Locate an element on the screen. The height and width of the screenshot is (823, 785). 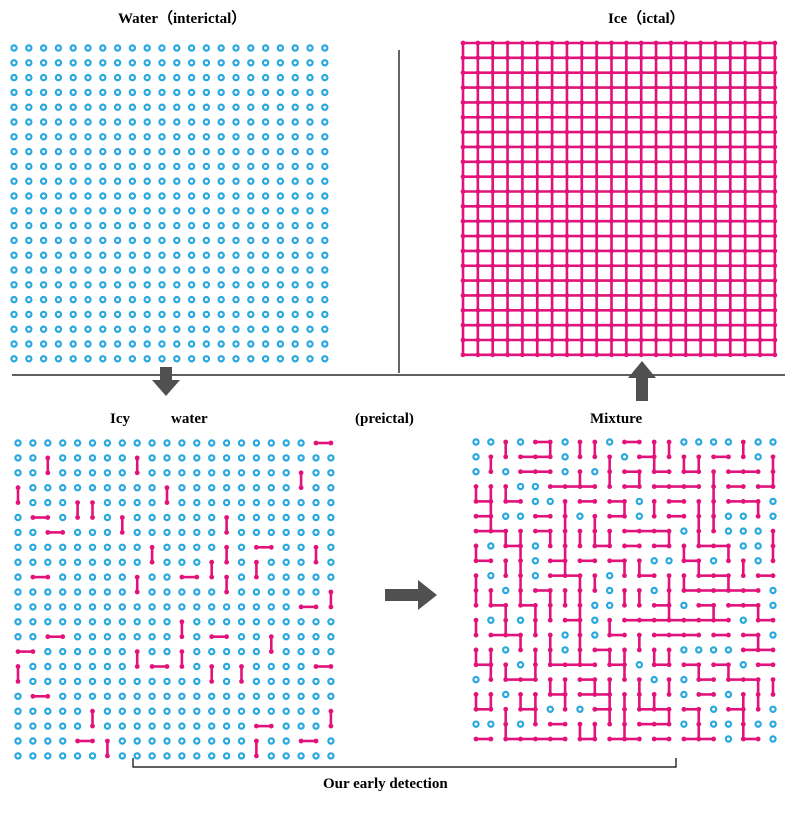
label-early-detection: Our early detection is located at coordinates (385, 784).